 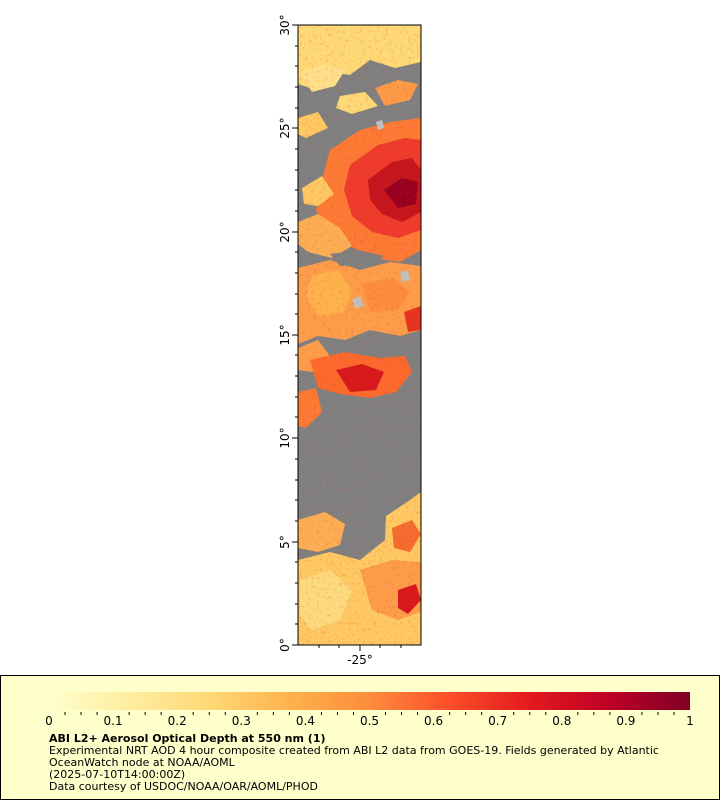 I want to click on colorbar-tick-label: 0.5, so click(x=369, y=721).